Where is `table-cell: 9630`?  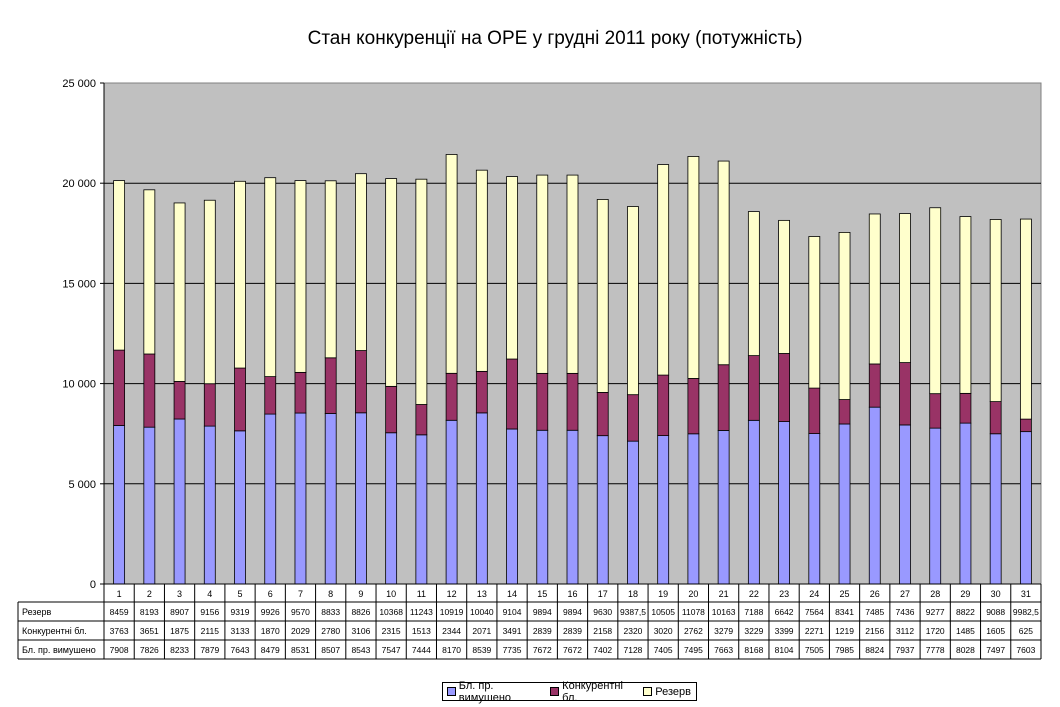 table-cell: 9630 is located at coordinates (602, 612).